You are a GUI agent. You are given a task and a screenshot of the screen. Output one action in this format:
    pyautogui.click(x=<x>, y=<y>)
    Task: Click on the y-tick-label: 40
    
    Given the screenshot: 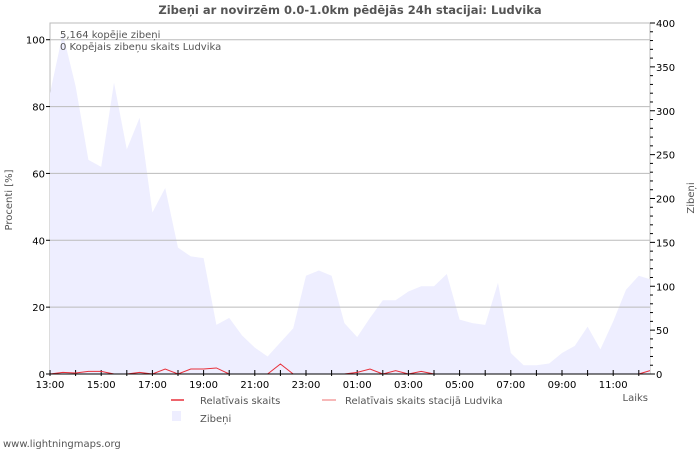 What is the action you would take?
    pyautogui.click(x=38, y=241)
    